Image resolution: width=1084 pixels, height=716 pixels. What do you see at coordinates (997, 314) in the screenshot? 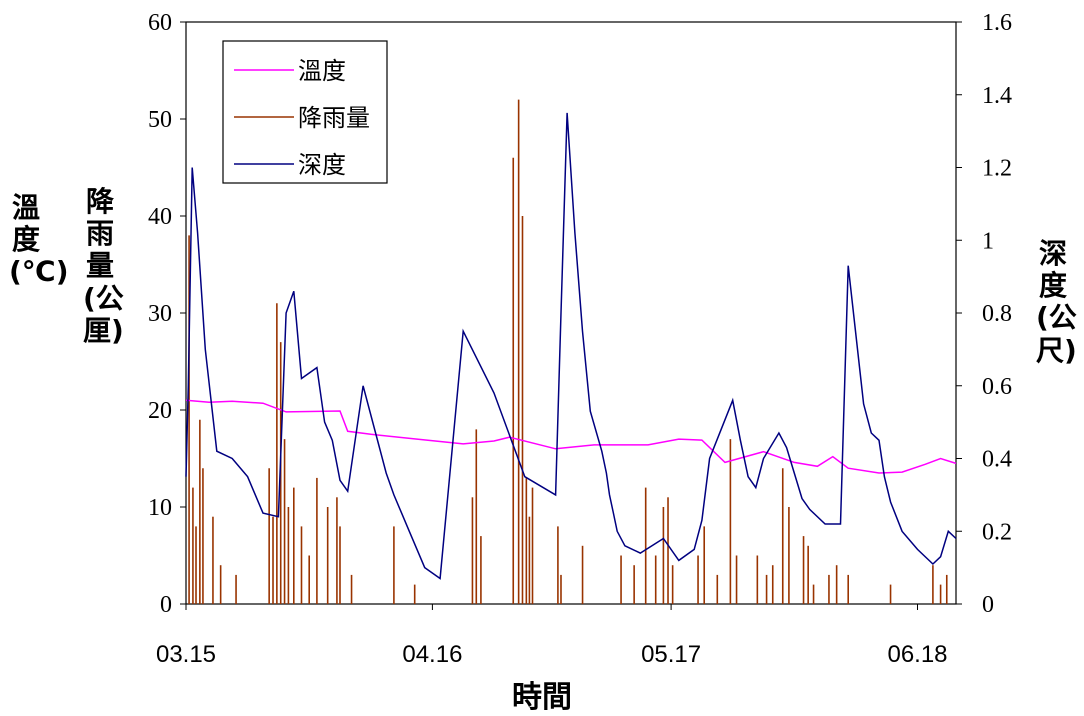
I see `right-tick-label: 0.8` at bounding box center [997, 314].